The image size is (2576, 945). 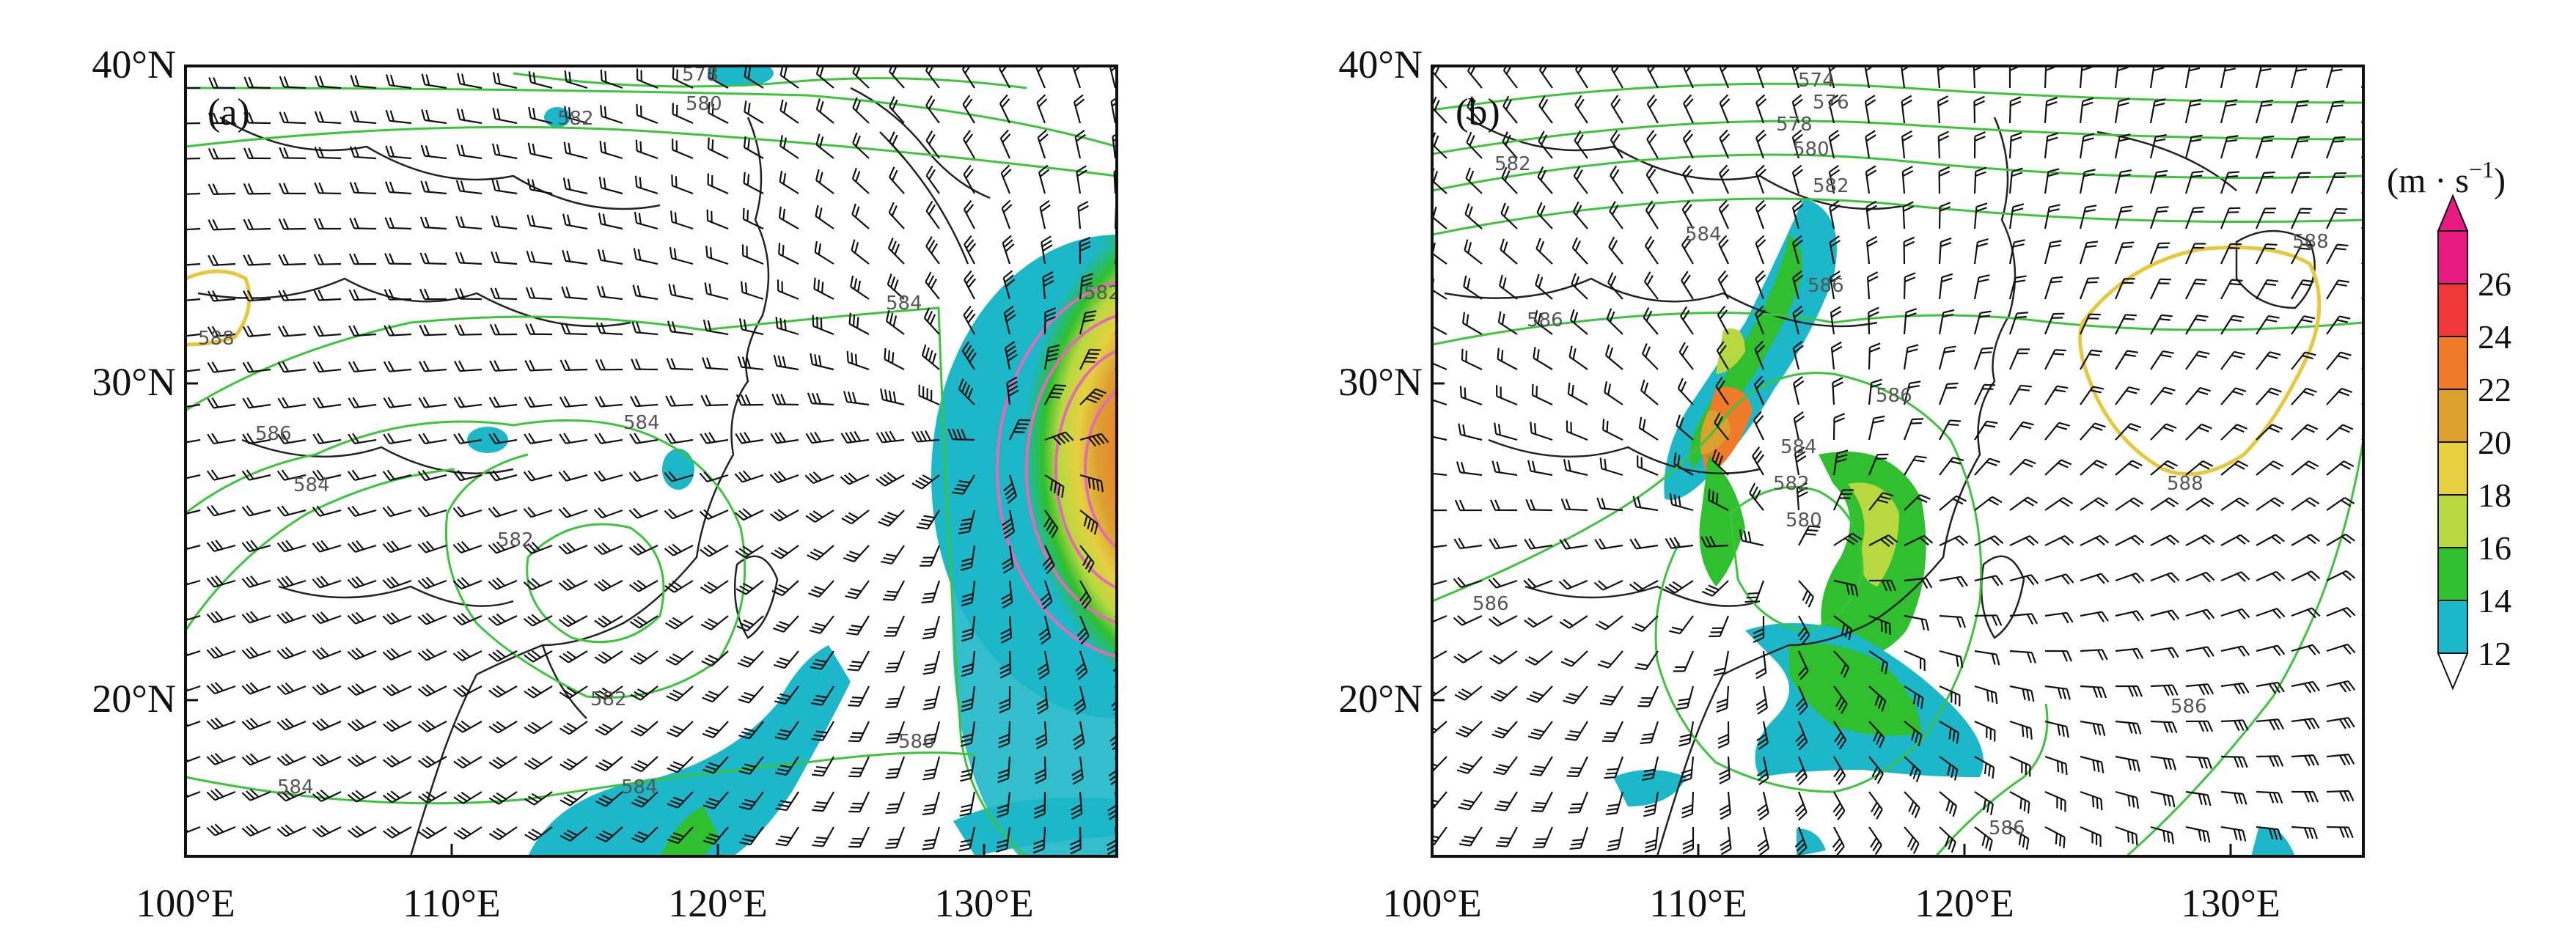 What do you see at coordinates (1826, 286) in the screenshot?
I see `contour-label: 586` at bounding box center [1826, 286].